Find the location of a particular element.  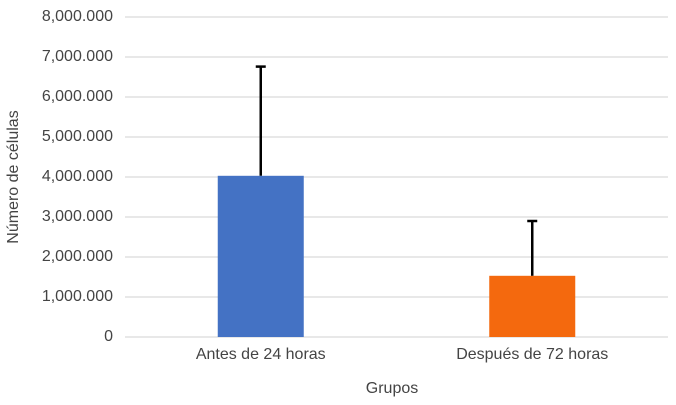

y-tick-label: 6,000.000 is located at coordinates (77, 96).